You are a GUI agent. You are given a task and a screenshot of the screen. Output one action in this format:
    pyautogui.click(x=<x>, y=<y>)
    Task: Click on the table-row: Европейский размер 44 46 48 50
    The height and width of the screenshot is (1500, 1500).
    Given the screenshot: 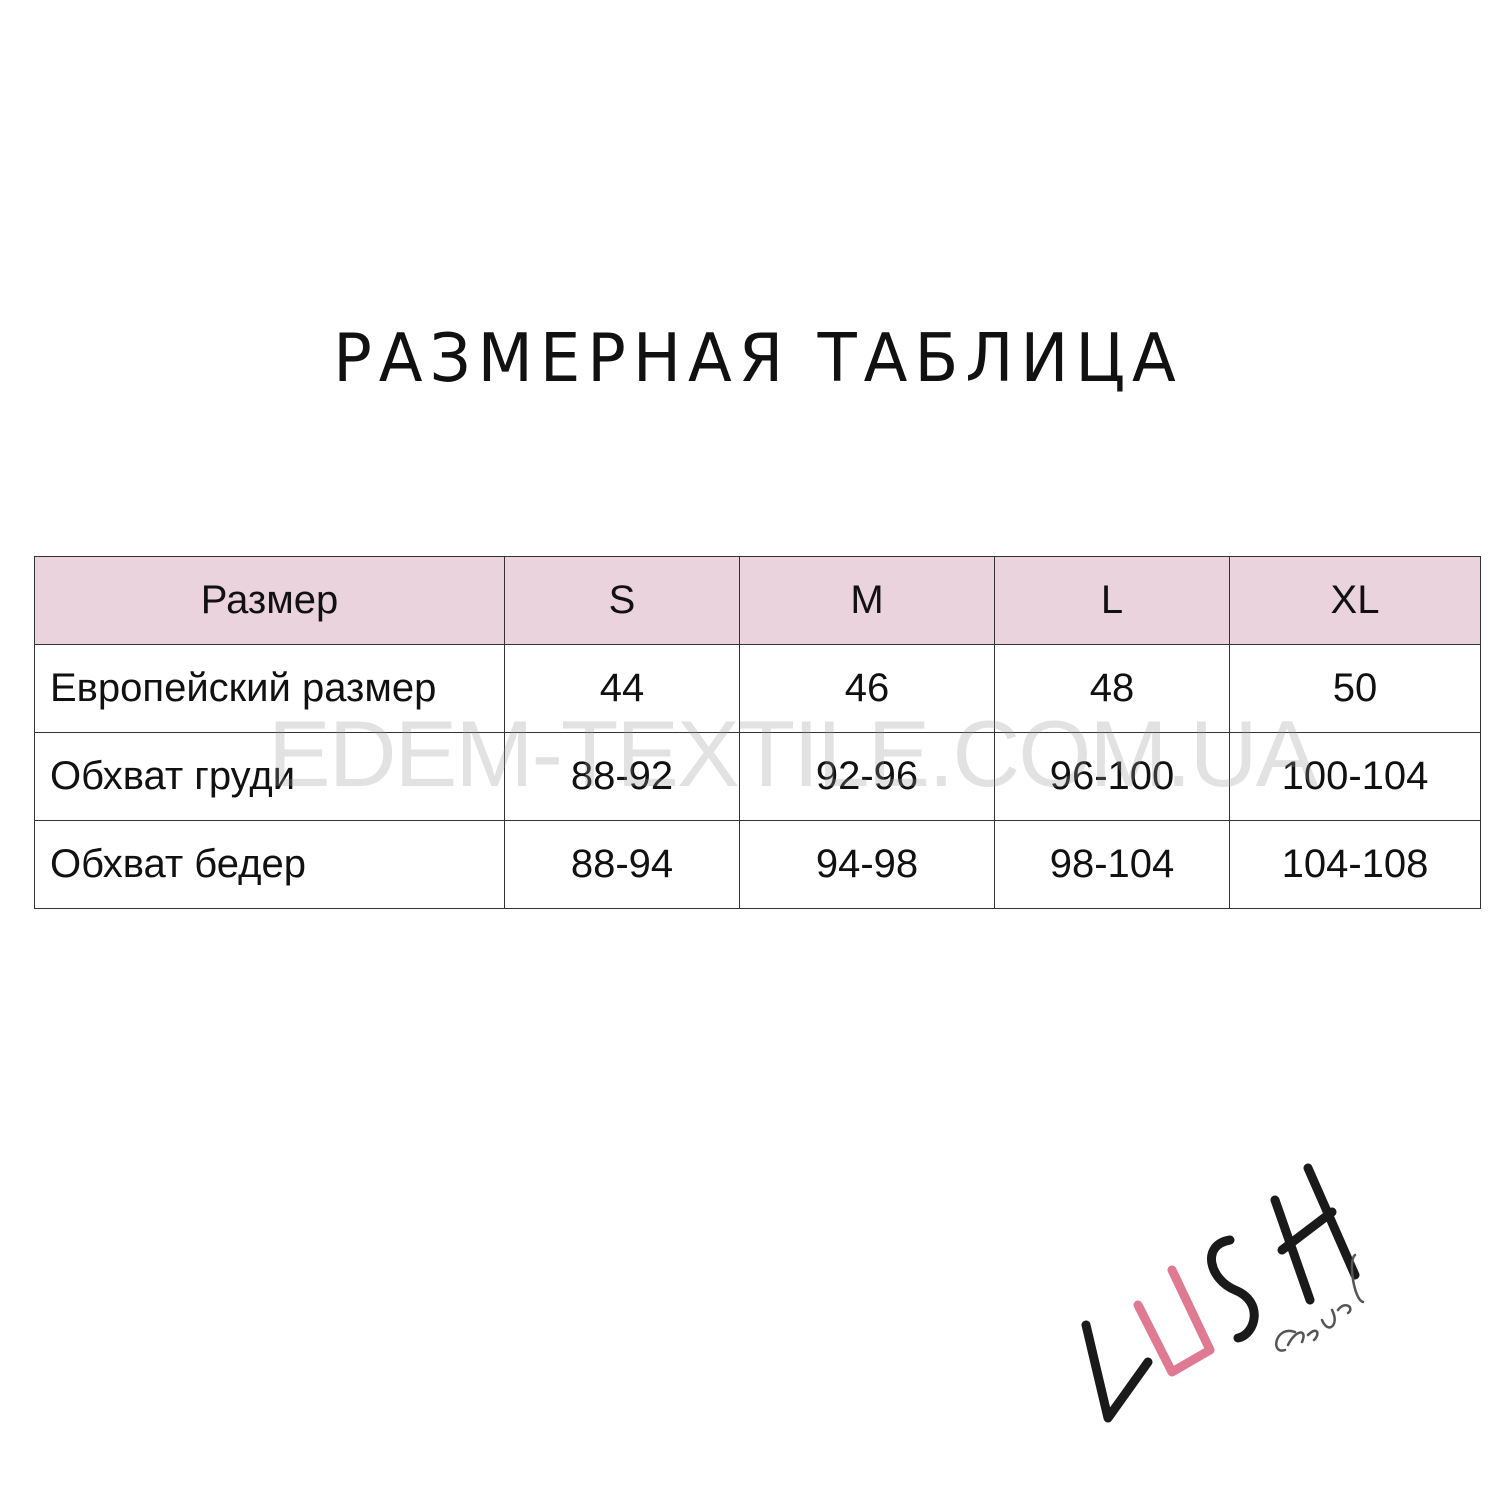 What is the action you would take?
    pyautogui.click(x=757, y=688)
    